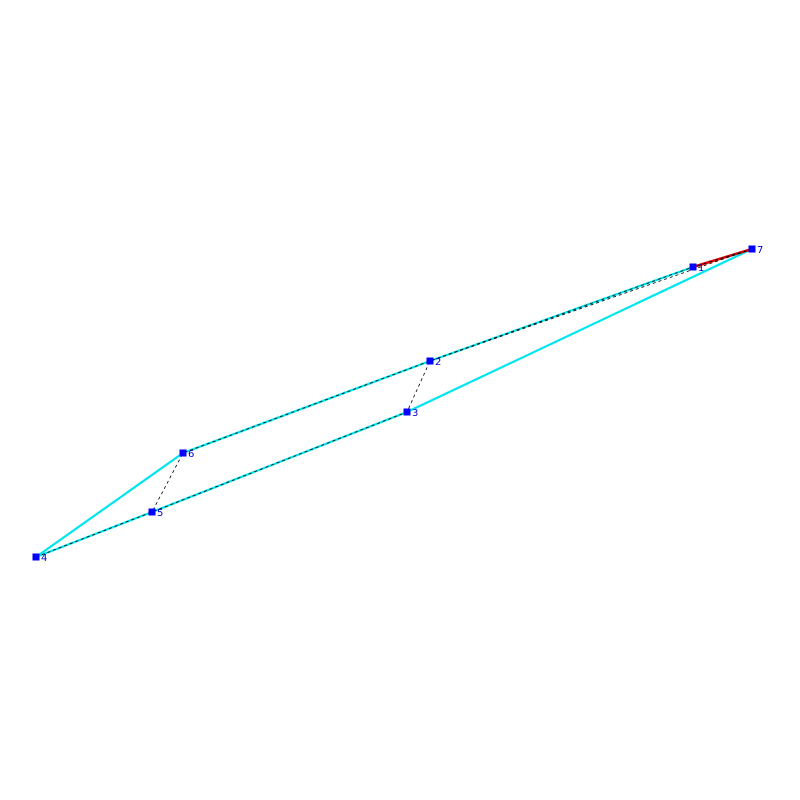 This screenshot has height=800, width=800. Describe the element at coordinates (438, 362) in the screenshot. I see `node-label: 2` at that location.